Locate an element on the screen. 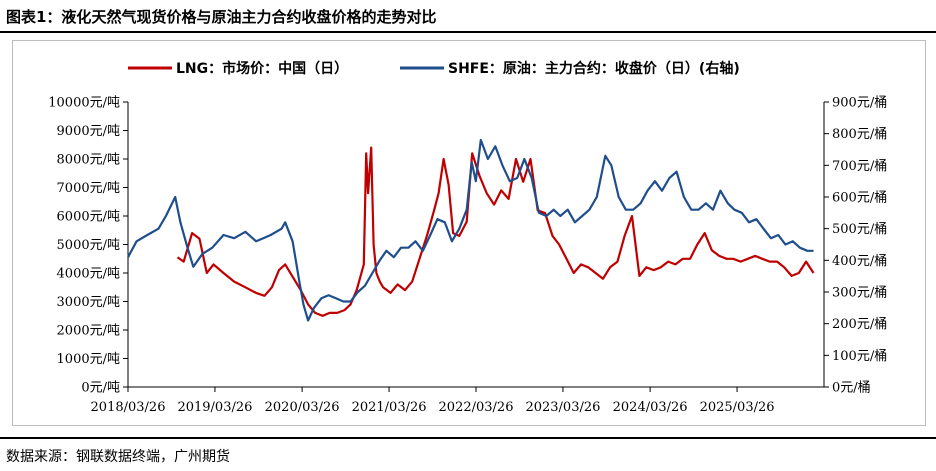  y-left-tick-label: 3000元/吨 is located at coordinates (88, 302).